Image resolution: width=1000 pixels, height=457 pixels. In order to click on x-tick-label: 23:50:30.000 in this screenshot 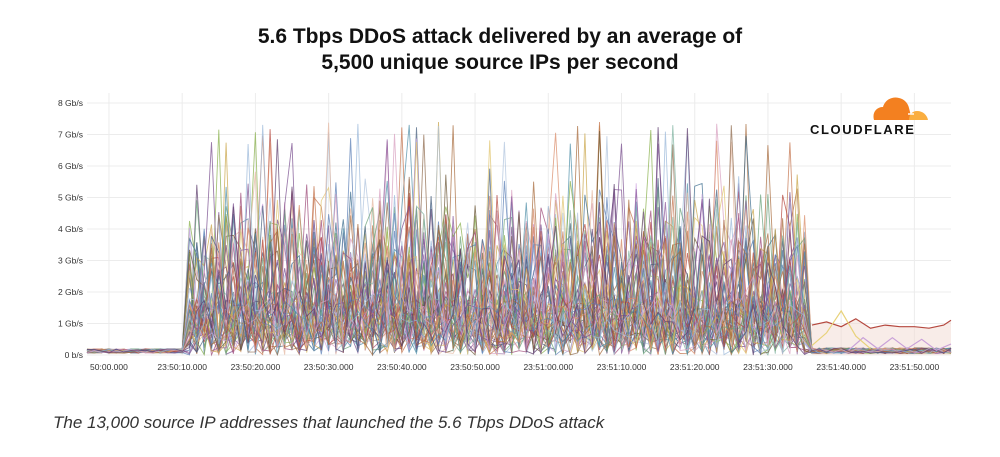, I will do `click(329, 367)`.